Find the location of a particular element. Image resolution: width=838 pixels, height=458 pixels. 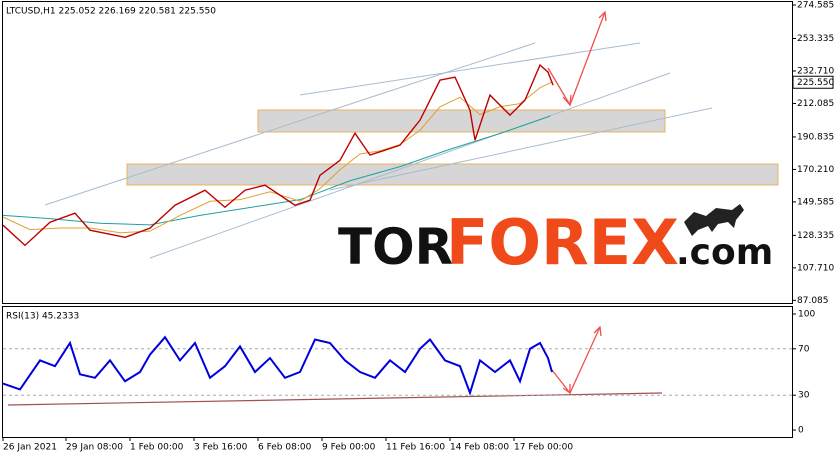

x-tick-label: 6 Feb 08:00 is located at coordinates (285, 448).